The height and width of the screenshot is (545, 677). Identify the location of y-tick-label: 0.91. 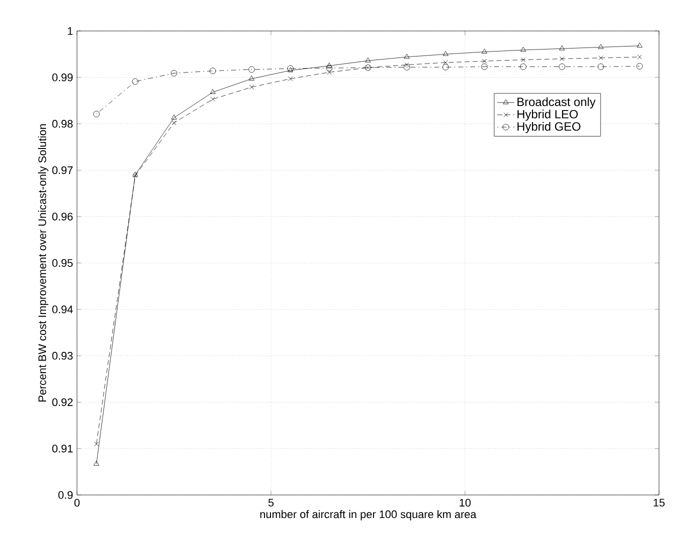
(62, 448).